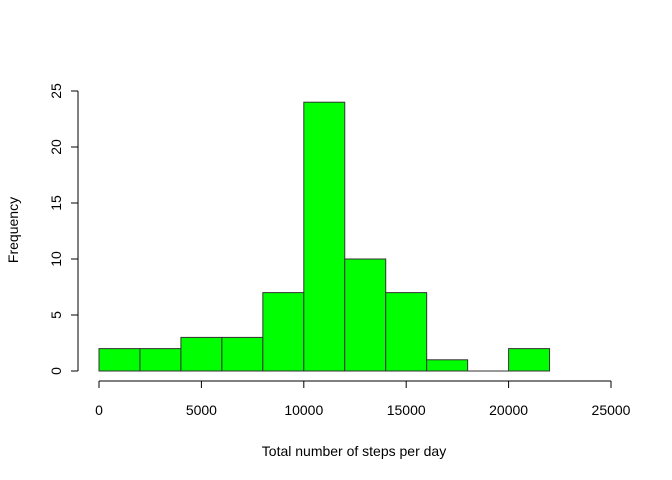 The image size is (672, 480). I want to click on x-axis: 0 5000 10000 15000 20000 25000, so click(363, 399).